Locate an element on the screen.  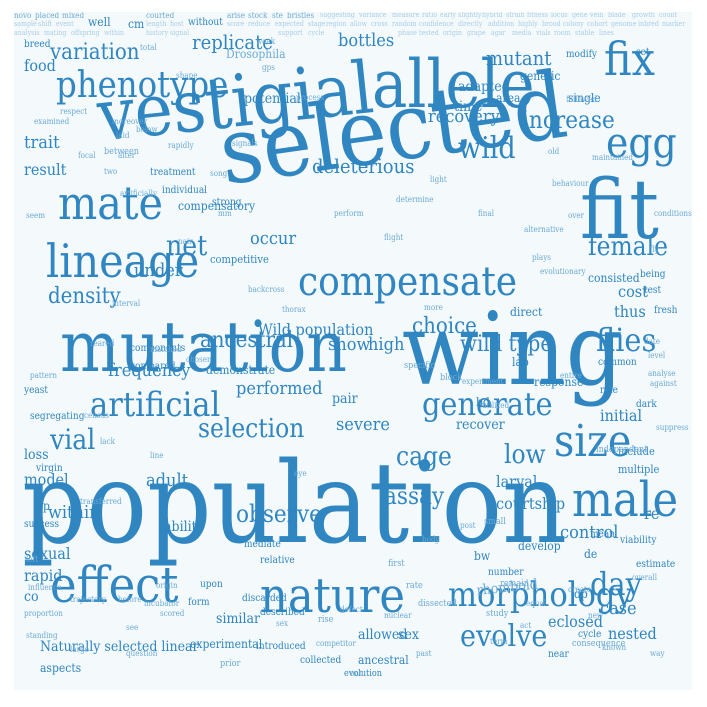
cloud-word: stock is located at coordinates (258, 16).